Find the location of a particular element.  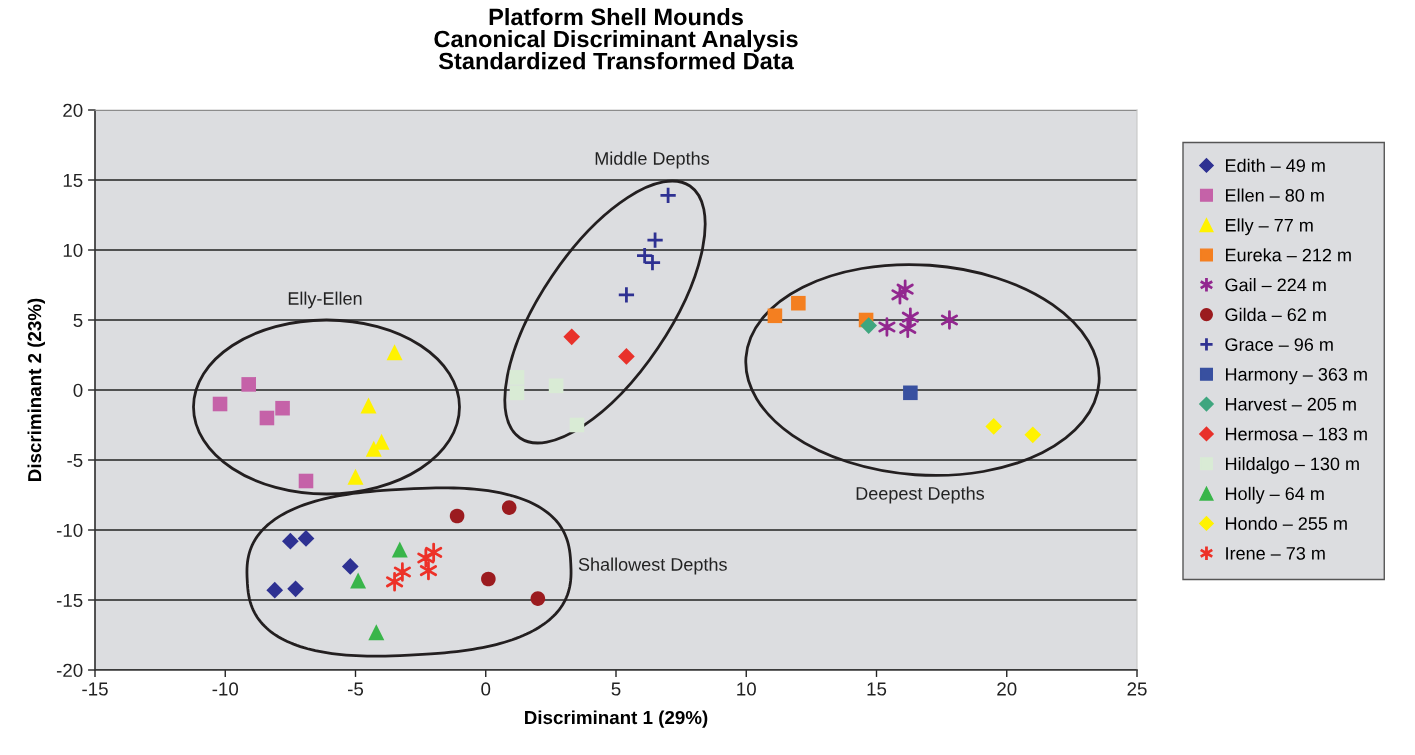

y-axis-title: Discriminant 2 (23%) is located at coordinates (36, 389).